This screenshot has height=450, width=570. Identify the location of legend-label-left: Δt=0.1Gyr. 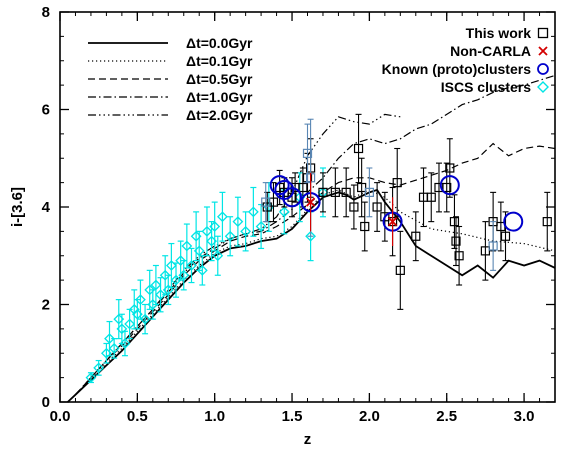
(219, 61).